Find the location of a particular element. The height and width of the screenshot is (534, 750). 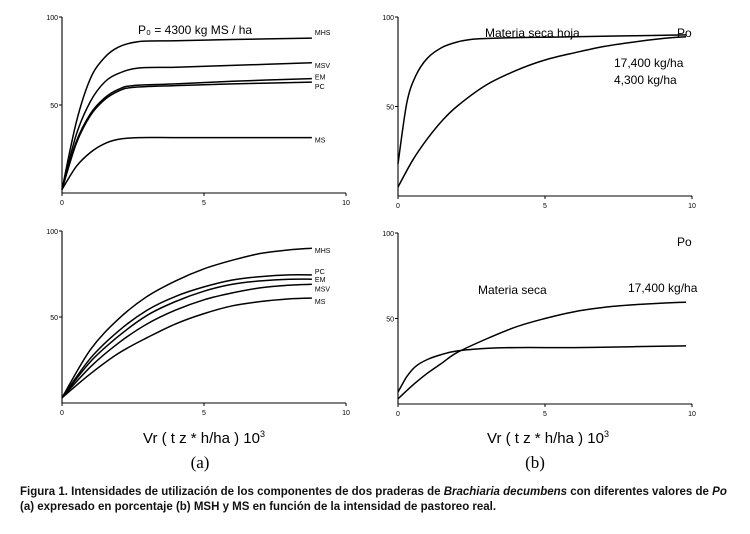

caption-species: Brachiaria decumbens is located at coordinates (505, 492).